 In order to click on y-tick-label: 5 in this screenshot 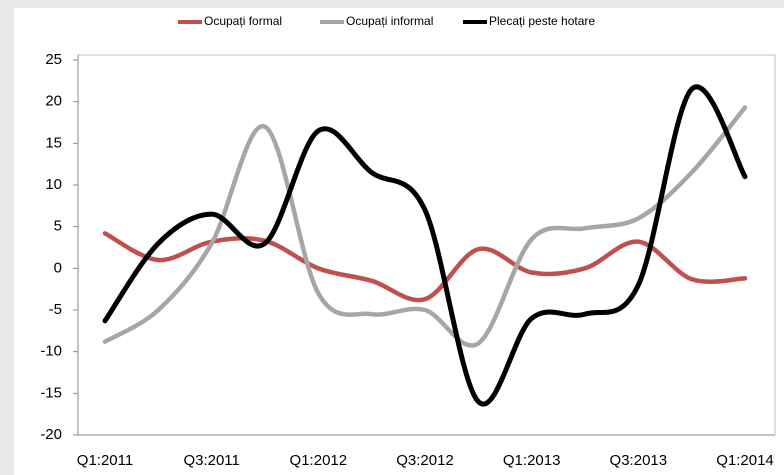, I will do `click(58, 226)`.